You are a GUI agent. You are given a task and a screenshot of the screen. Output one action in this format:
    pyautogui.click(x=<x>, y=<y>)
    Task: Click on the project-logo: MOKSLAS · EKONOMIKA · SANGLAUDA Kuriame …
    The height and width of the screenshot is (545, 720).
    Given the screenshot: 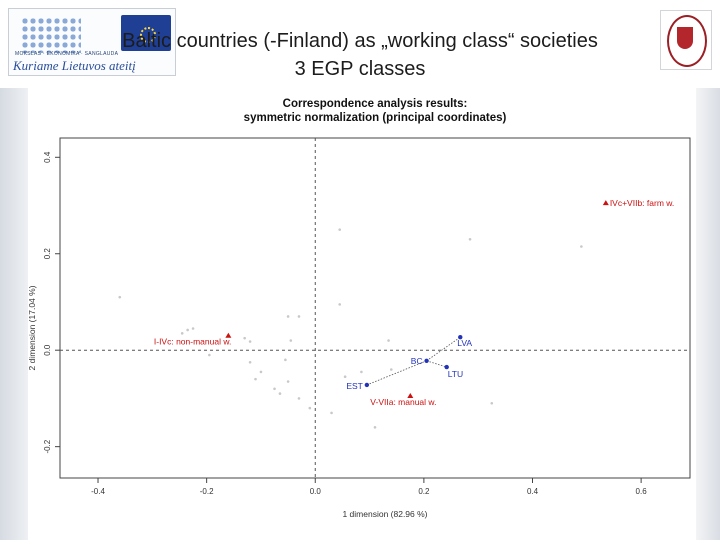 What is the action you would take?
    pyautogui.click(x=92, y=42)
    